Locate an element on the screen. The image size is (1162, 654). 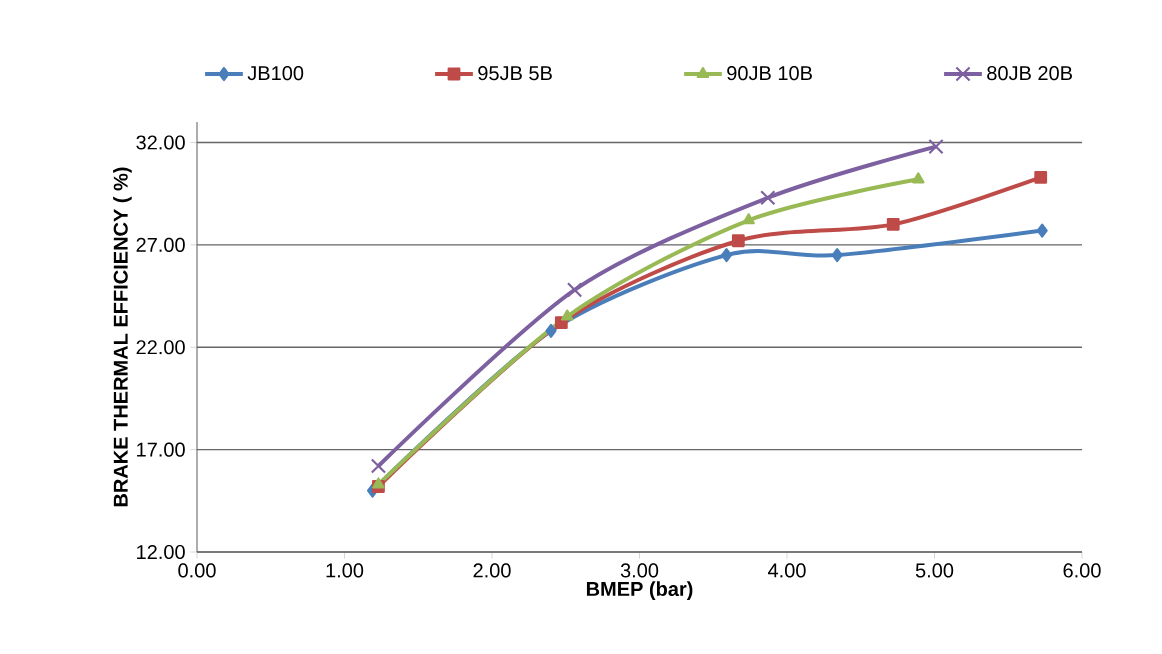
y-tick-label: 22.00 is located at coordinates (160, 347).